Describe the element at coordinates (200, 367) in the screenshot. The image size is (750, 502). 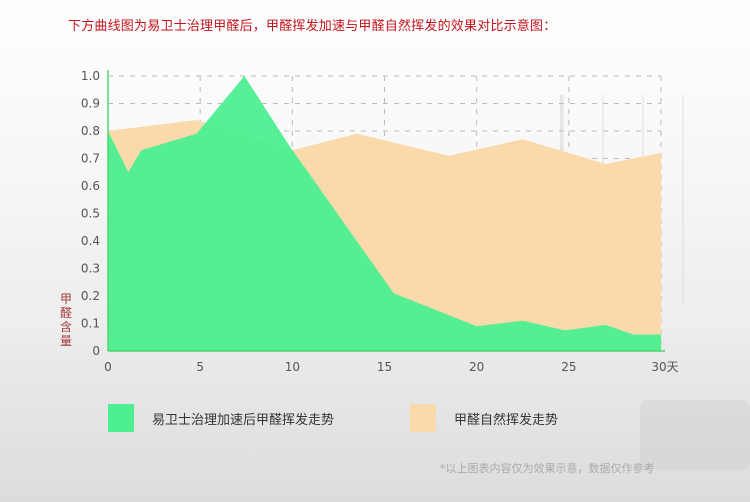
I see `x-tick-label-1: 5` at that location.